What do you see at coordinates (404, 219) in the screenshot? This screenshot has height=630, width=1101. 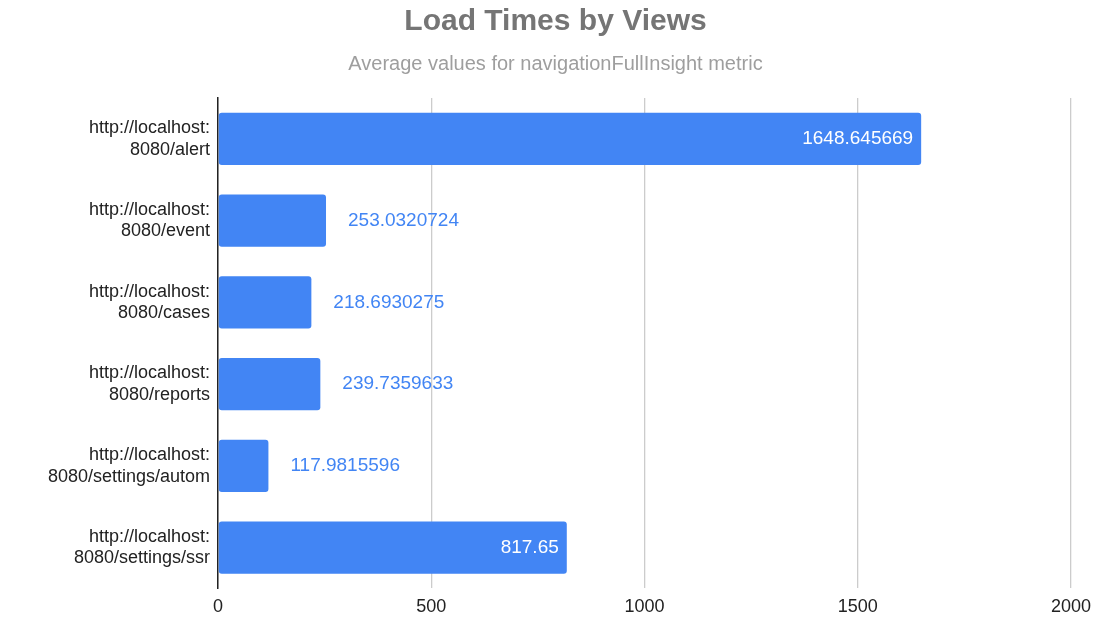 I see `data-label: 253.0320724` at bounding box center [404, 219].